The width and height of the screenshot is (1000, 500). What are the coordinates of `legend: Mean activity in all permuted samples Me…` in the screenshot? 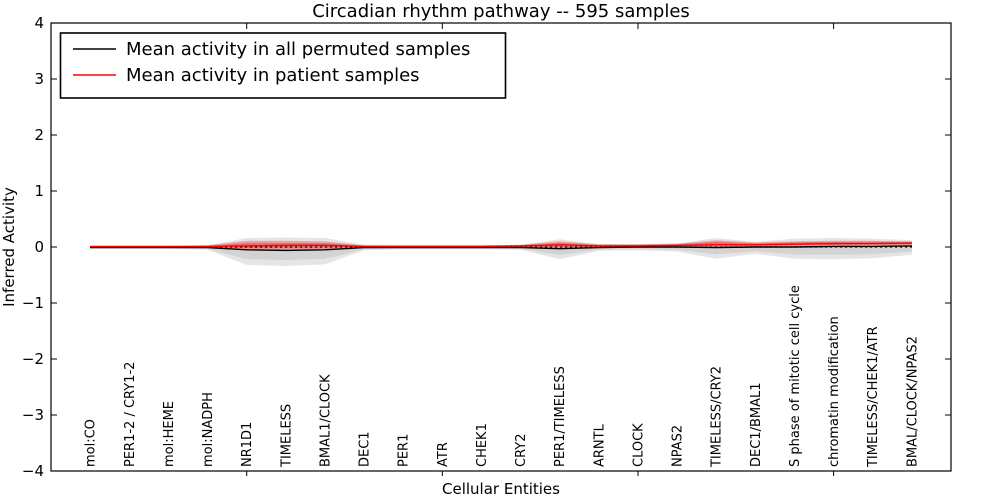 It's located at (283, 65).